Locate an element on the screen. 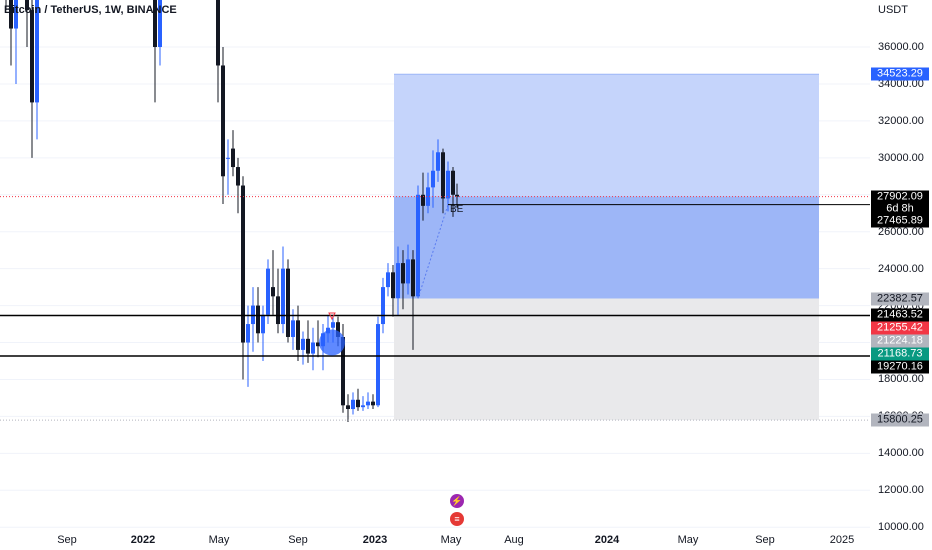 This screenshot has height=550, width=932. price-tick: 24000.00 is located at coordinates (901, 268).